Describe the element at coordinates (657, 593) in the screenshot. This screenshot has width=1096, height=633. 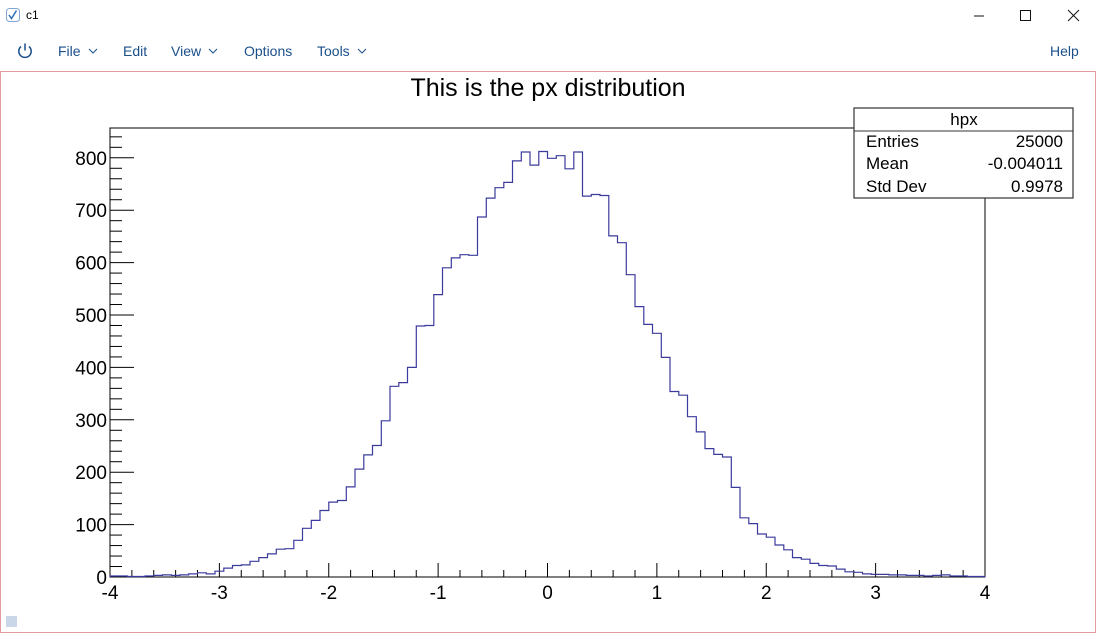
I see `x-tick-label: 1` at that location.